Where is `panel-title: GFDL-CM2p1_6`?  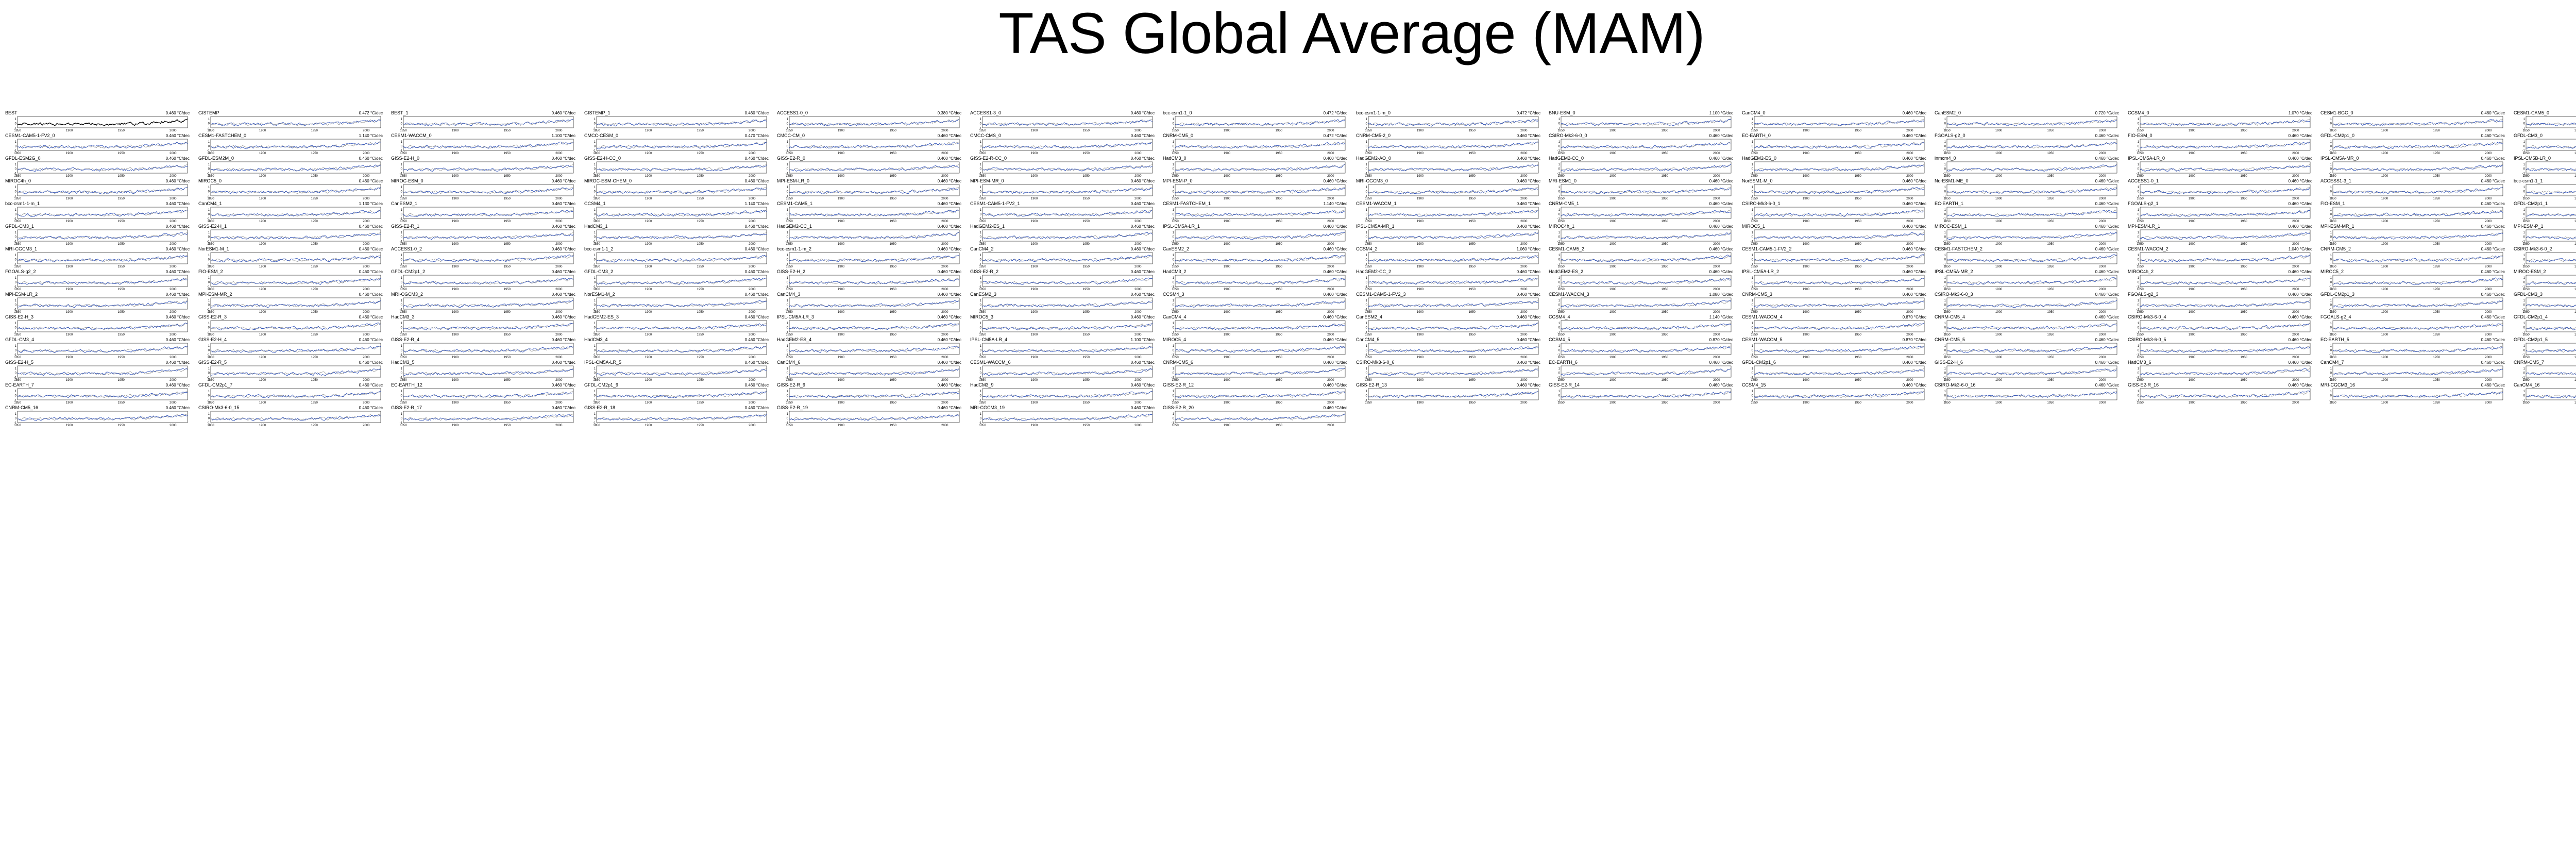
panel-title: GFDL-CM2p1_6 is located at coordinates (1759, 362).